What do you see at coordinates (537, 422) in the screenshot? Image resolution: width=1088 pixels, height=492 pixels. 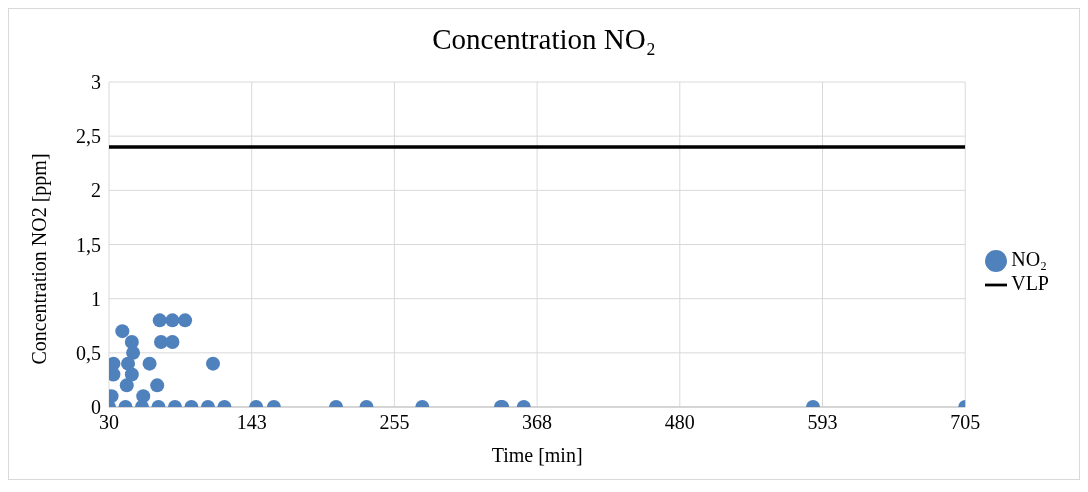 I see `x-tick-label: 368` at bounding box center [537, 422].